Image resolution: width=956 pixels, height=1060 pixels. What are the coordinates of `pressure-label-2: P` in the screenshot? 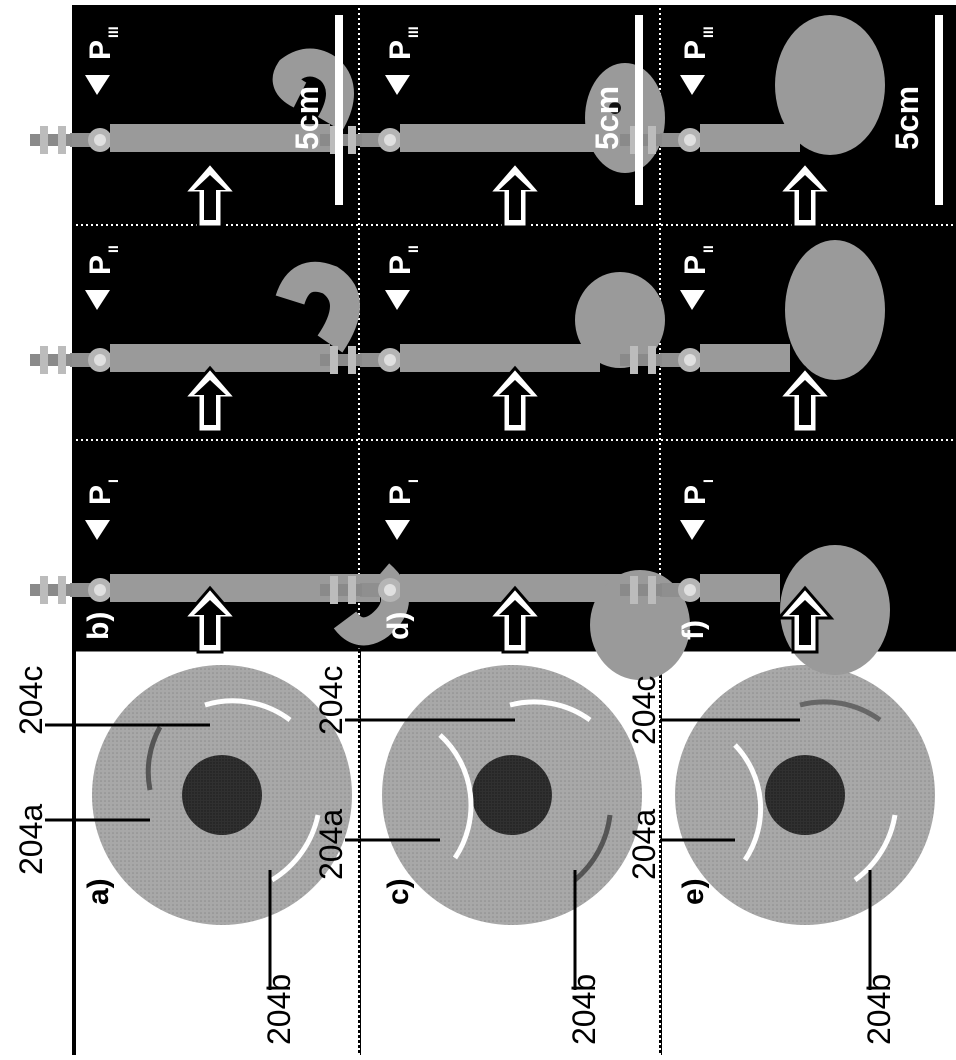 It's located at (100, 265).